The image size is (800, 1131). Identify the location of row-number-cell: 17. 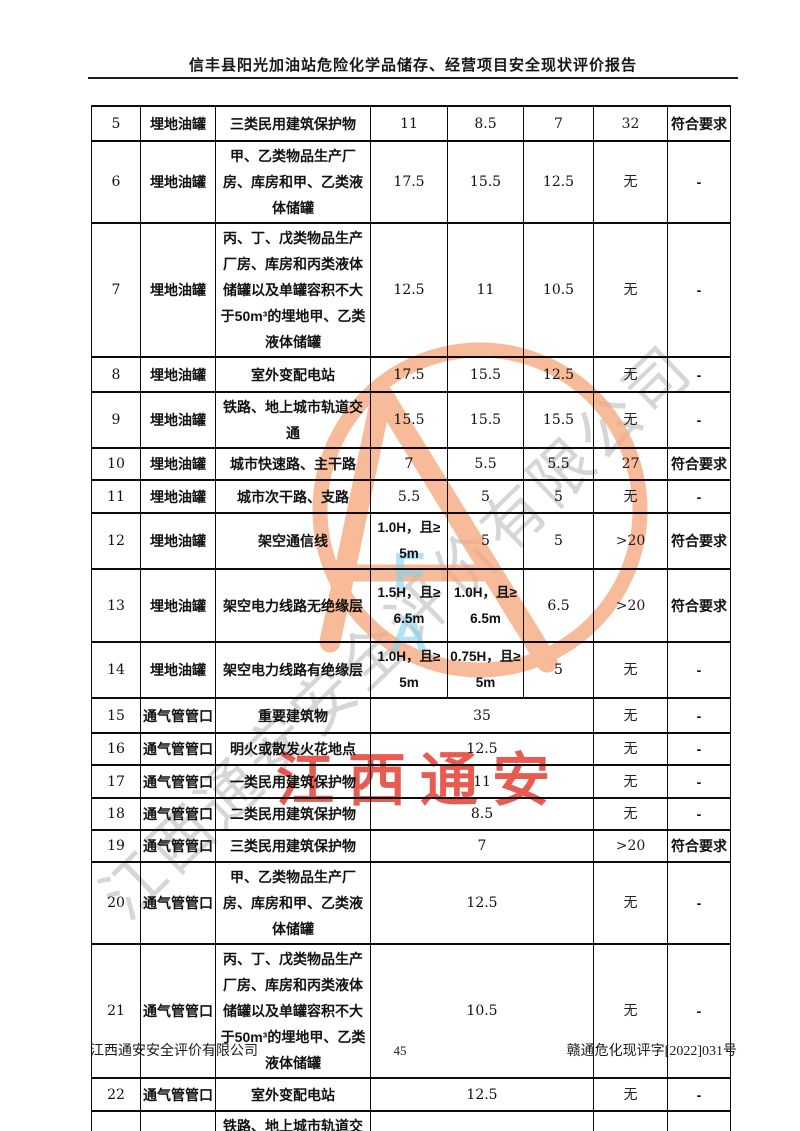
(116, 781).